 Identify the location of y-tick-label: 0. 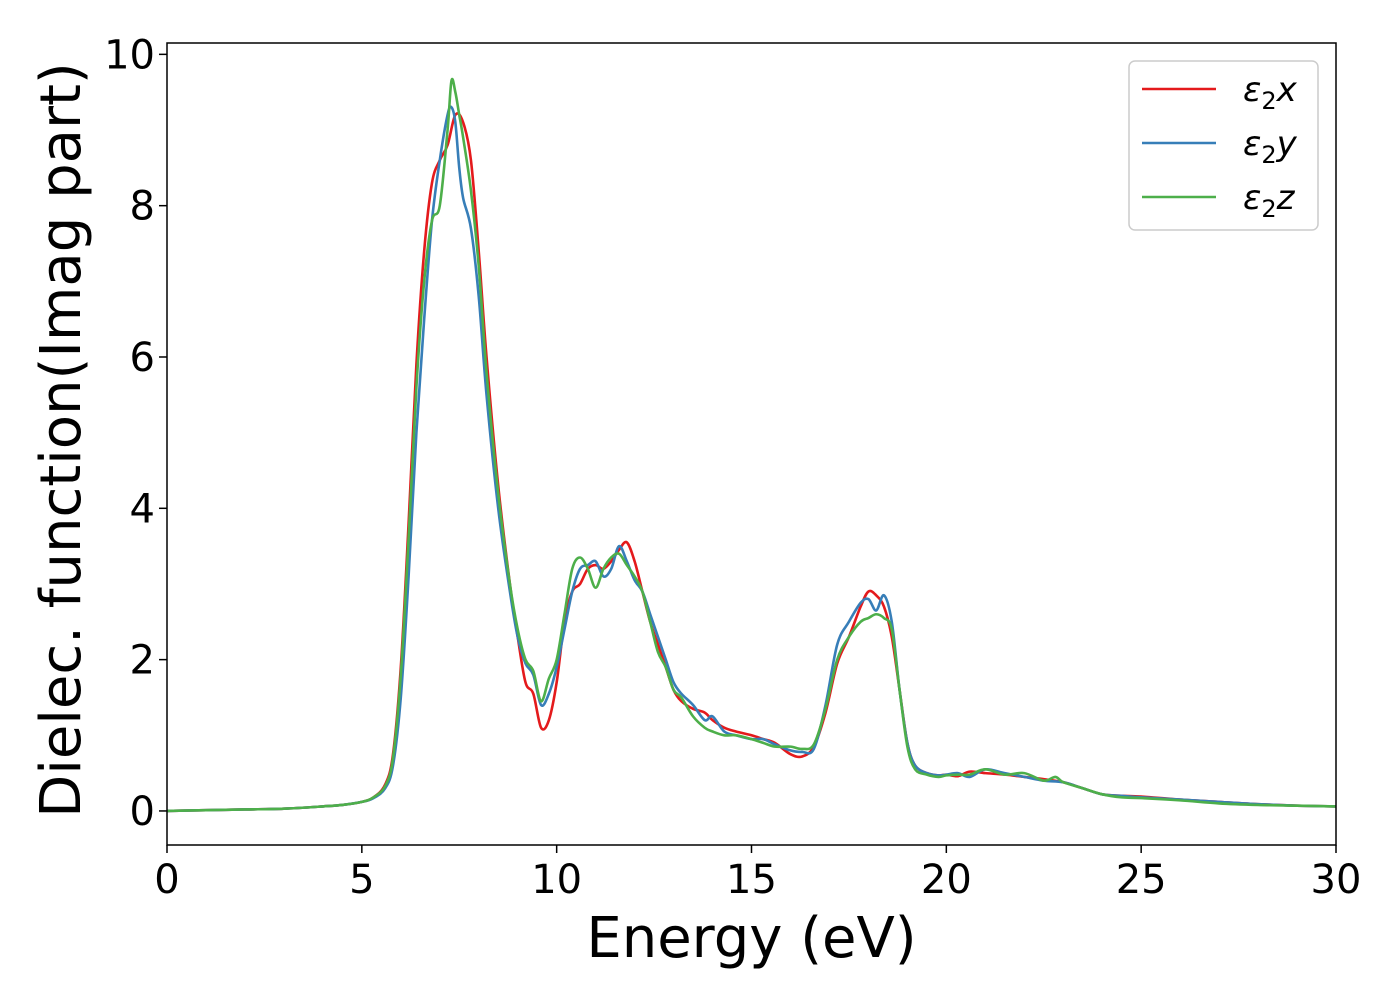
(142, 812).